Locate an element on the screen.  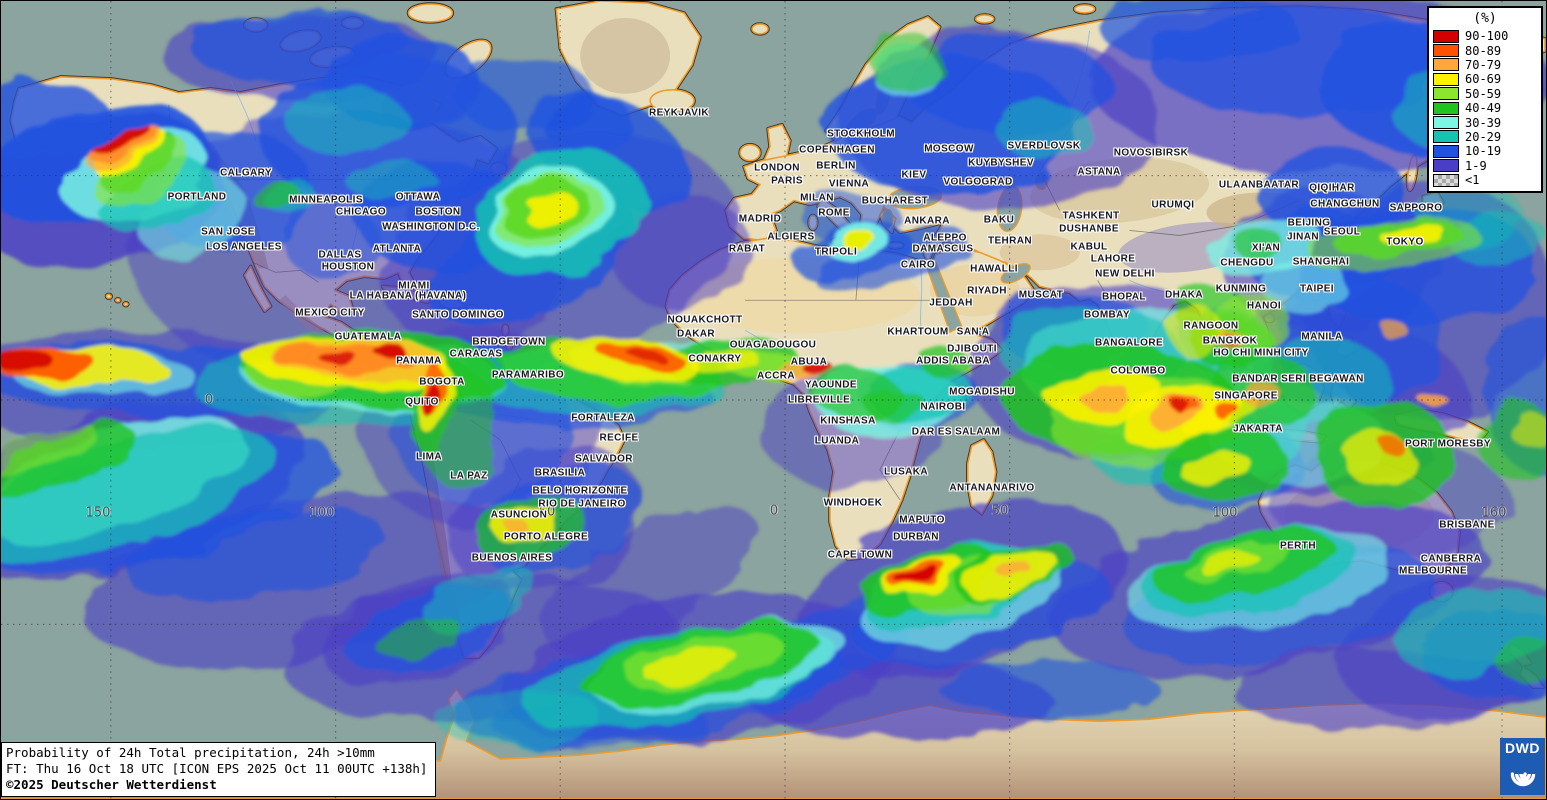
legend-row: 10-19 is located at coordinates (1485, 151).